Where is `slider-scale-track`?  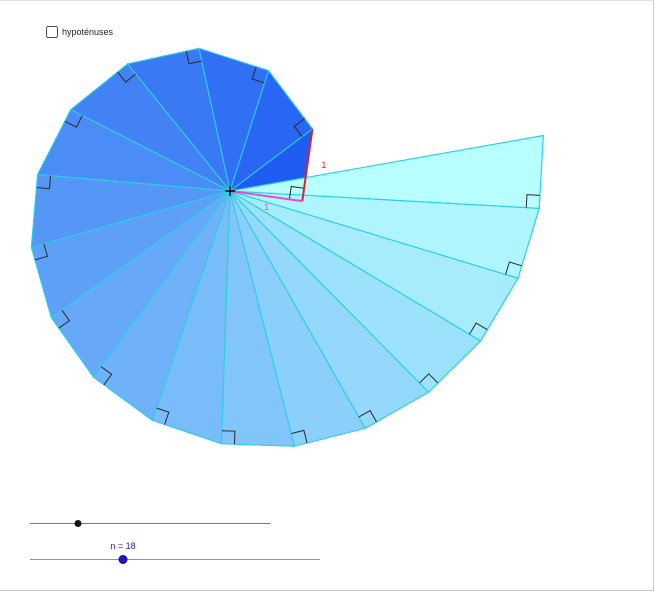 slider-scale-track is located at coordinates (150, 523).